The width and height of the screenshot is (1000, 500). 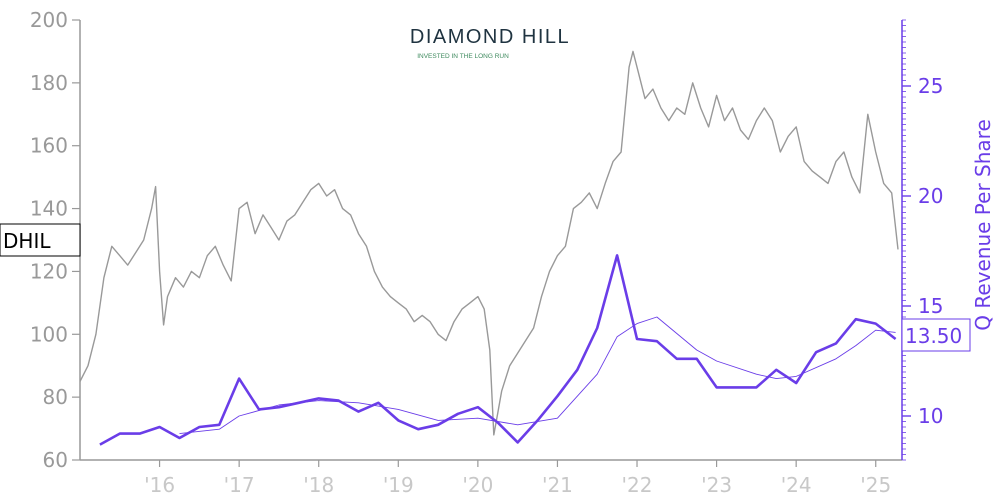 What do you see at coordinates (930, 196) in the screenshot?
I see `right-tick-label: 20` at bounding box center [930, 196].